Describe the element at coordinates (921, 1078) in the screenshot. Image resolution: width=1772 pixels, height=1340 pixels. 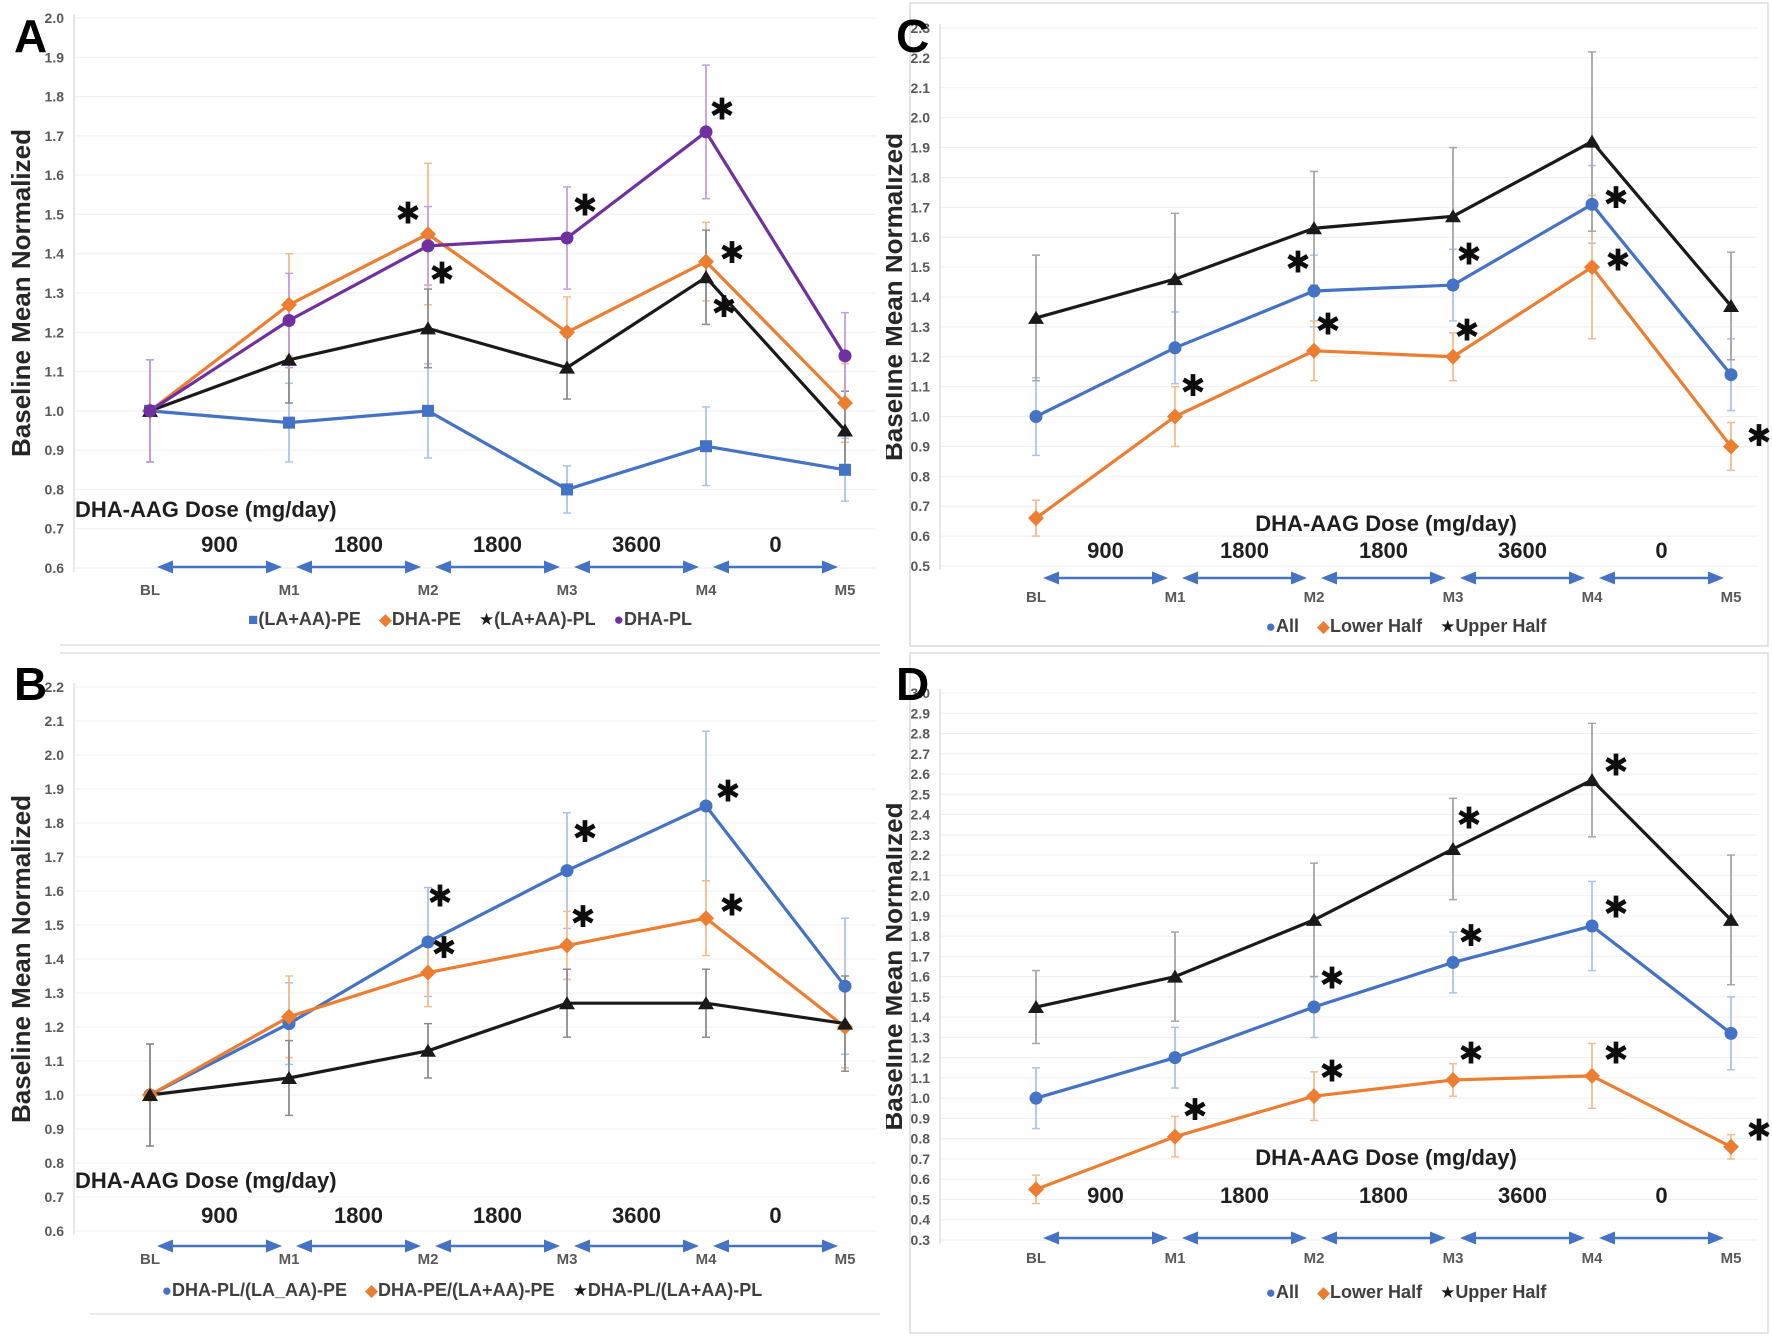
I see `y-tick-label: 1.1` at that location.